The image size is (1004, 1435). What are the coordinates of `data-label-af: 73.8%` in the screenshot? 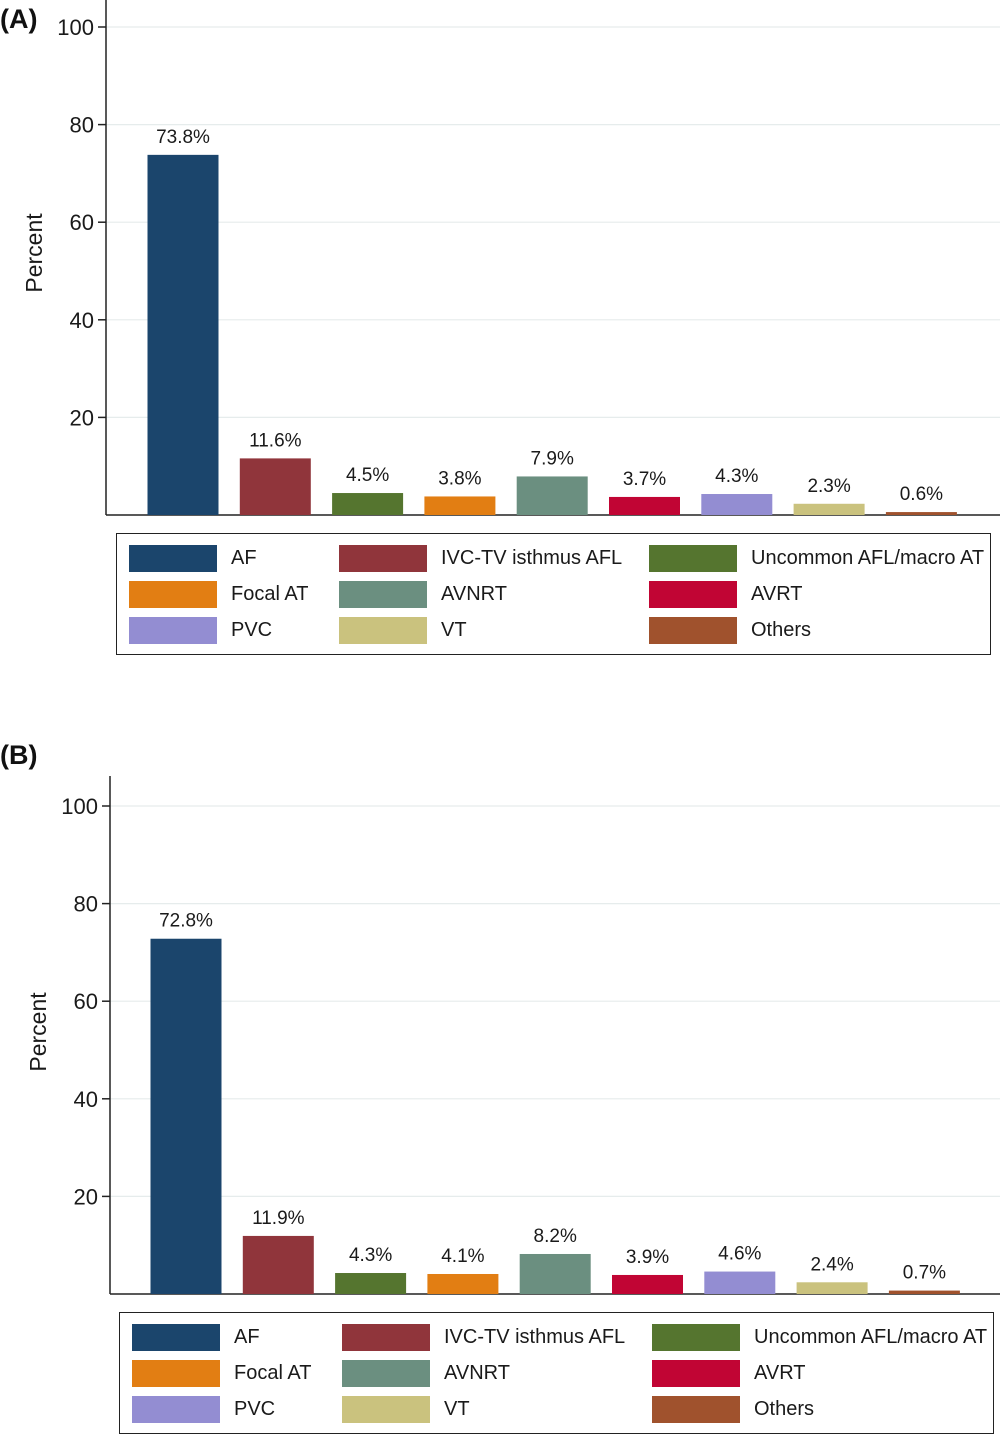 It's located at (183, 137).